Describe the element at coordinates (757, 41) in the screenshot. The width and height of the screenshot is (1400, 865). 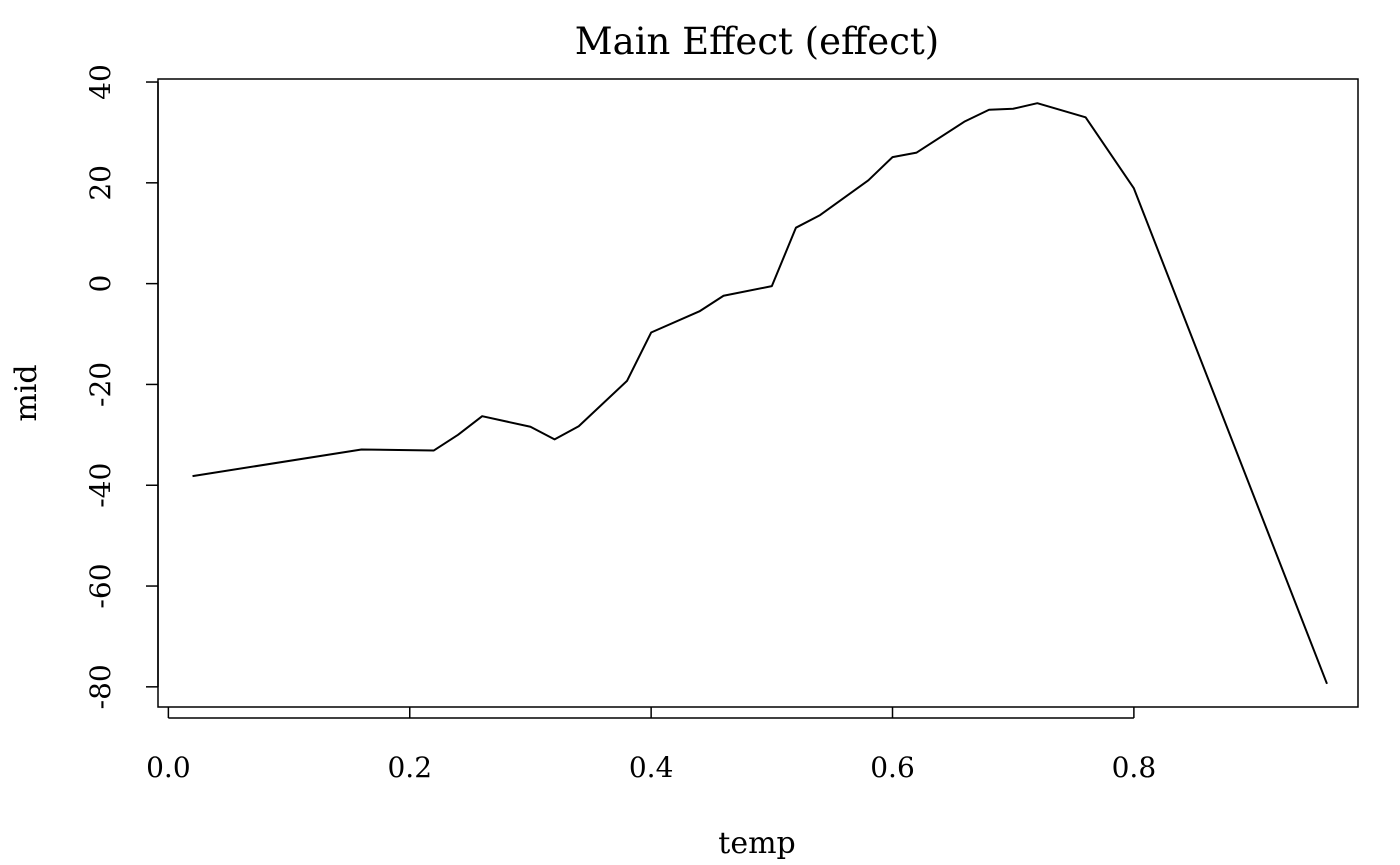
I see `chart-title: Main Effect (effect)` at that location.